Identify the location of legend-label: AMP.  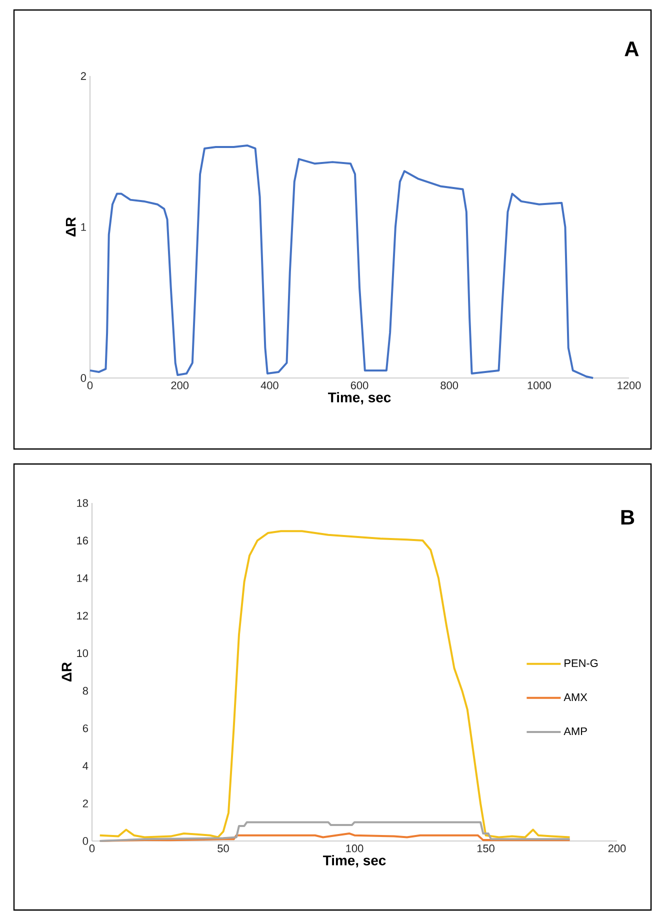
(575, 731).